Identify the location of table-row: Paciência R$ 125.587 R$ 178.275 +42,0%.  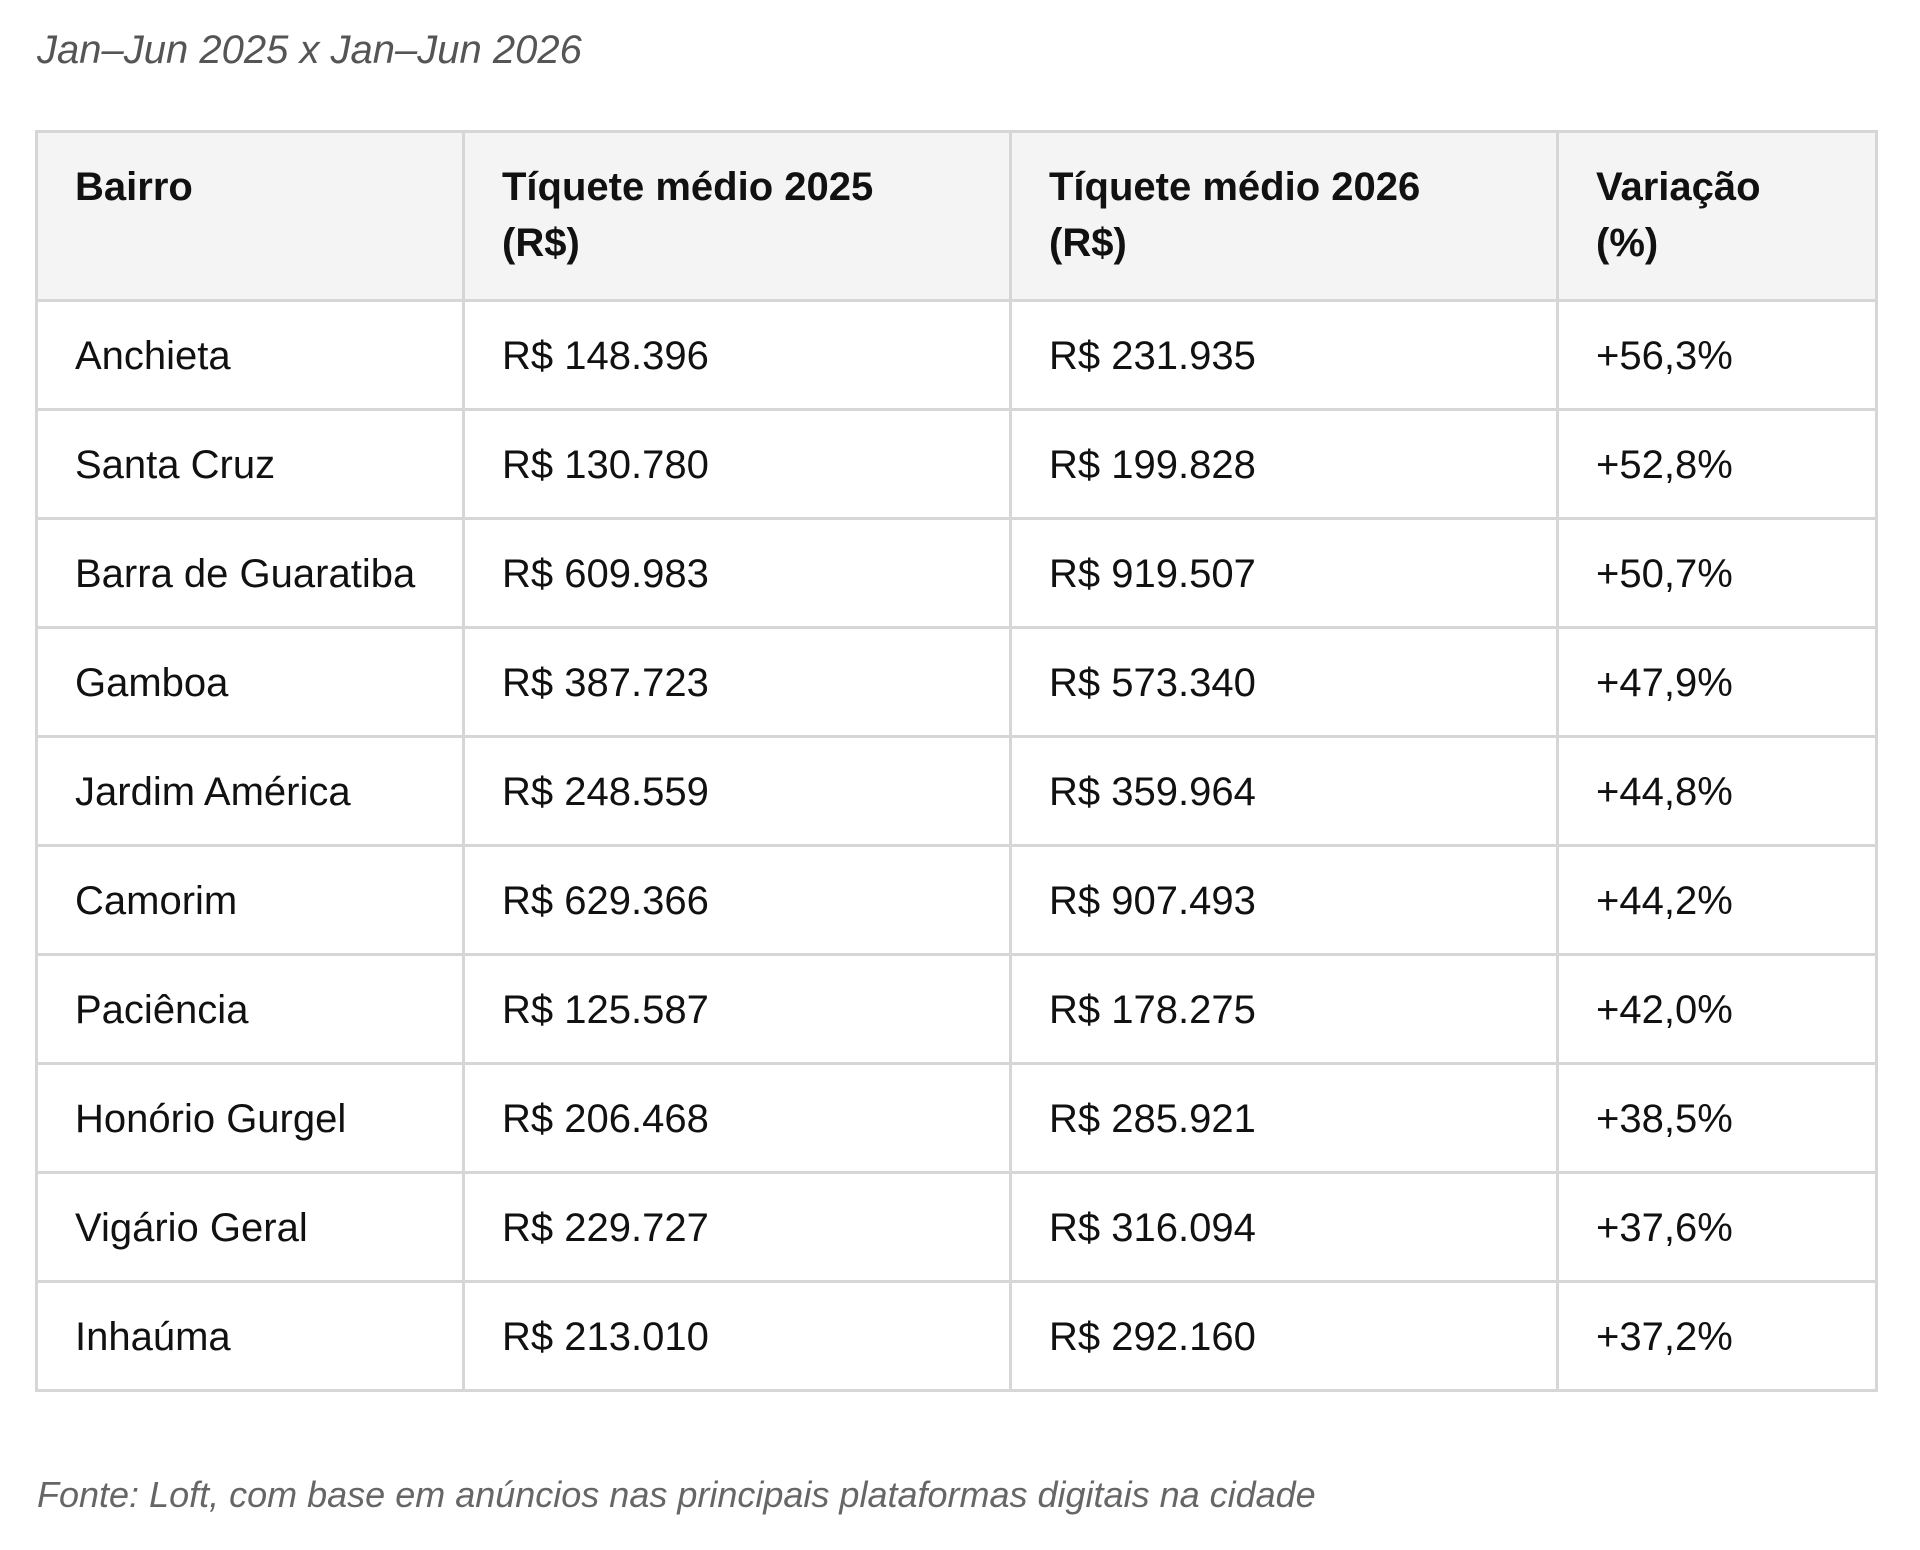
(956, 1009).